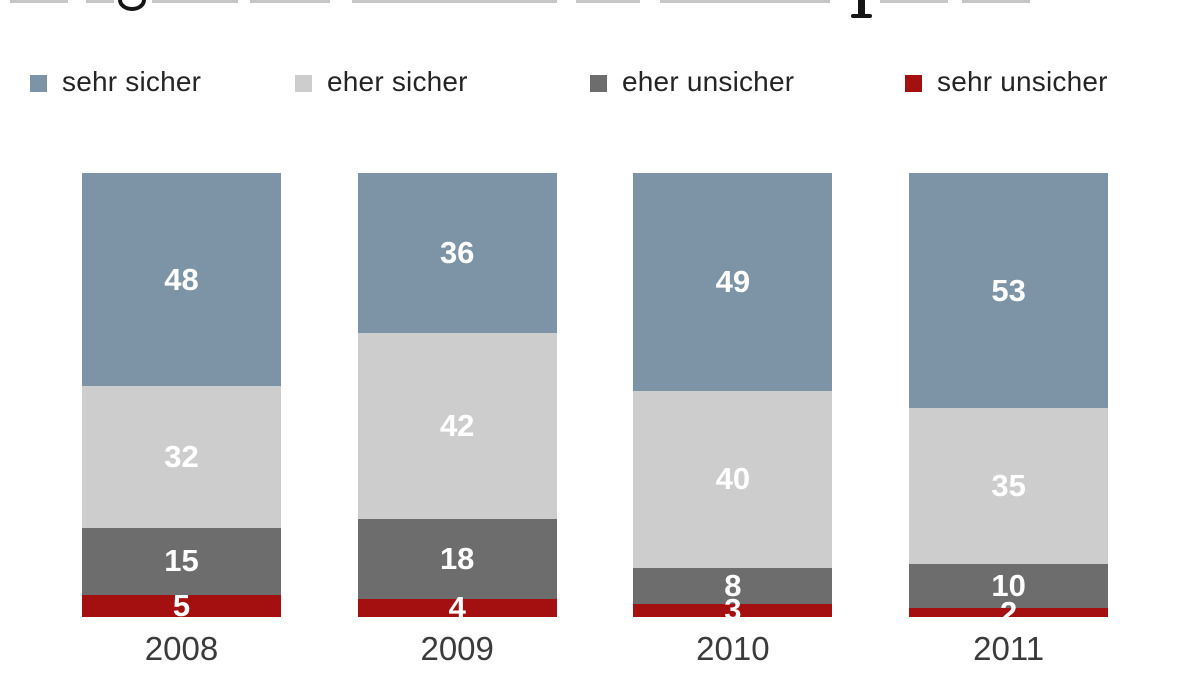 Image resolution: width=1200 pixels, height=675 pixels. I want to click on segment-sehr-sicher-2009: 36, so click(457, 253).